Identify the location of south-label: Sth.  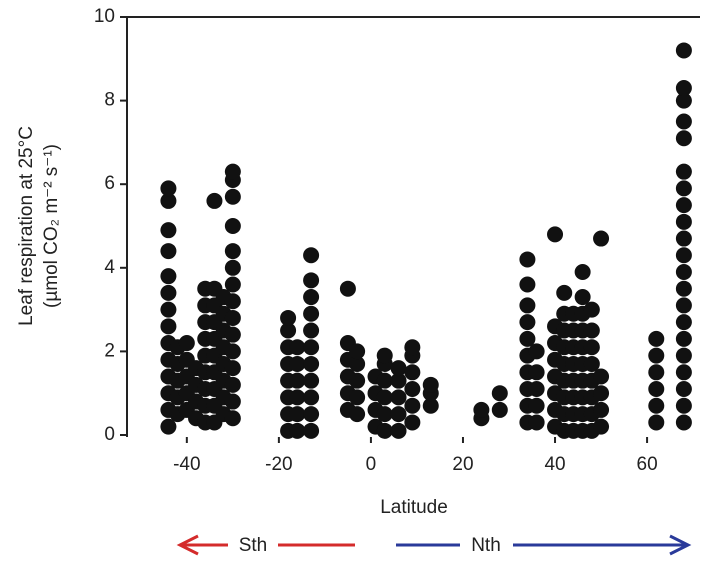
(253, 545).